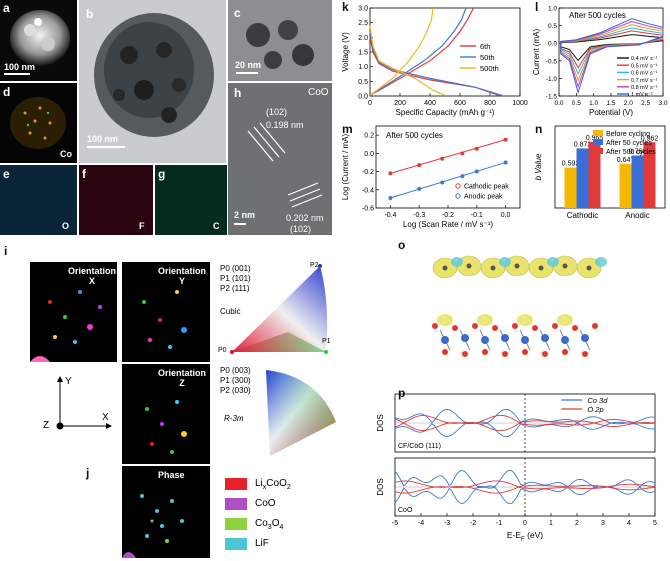 This screenshot has width=670, height=561. I want to click on panel-letter-b: b, so click(90, 14).